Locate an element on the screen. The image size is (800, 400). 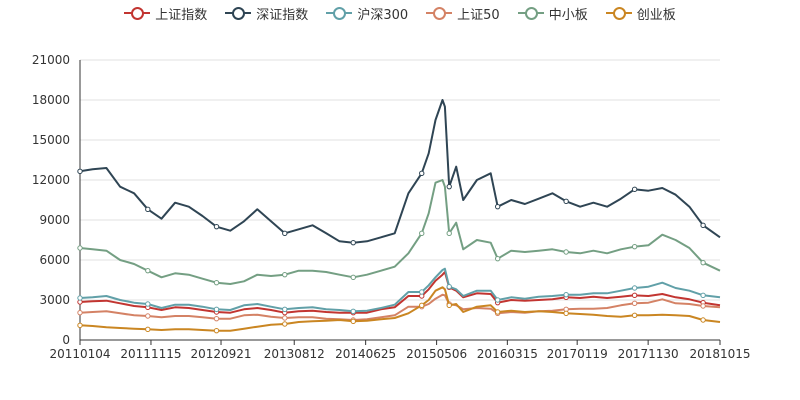
x-tick-label: 20120921 is located at coordinates (220, 354).